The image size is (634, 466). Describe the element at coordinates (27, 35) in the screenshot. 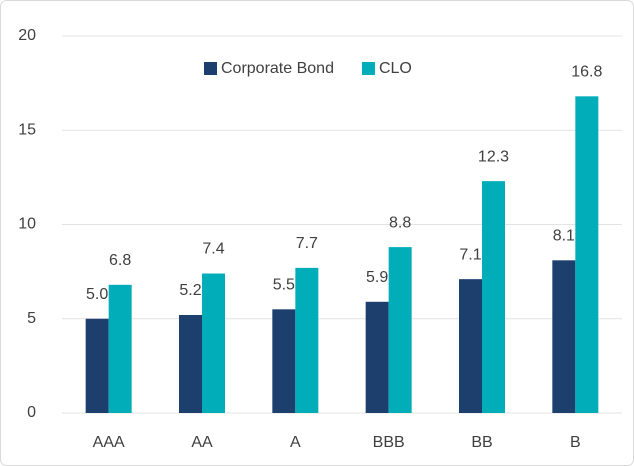

I see `y-tick-label: 20` at that location.